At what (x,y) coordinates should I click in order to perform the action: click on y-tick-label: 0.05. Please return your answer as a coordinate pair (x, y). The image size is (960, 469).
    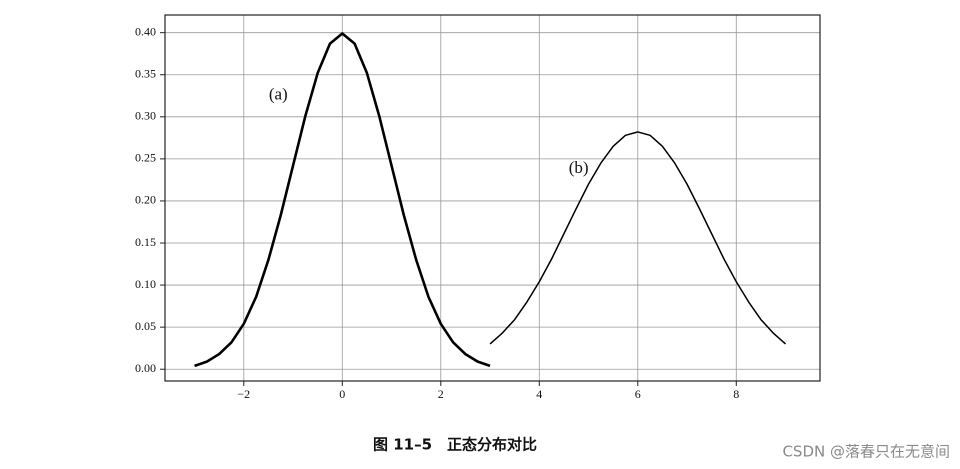
    Looking at the image, I should click on (145, 326).